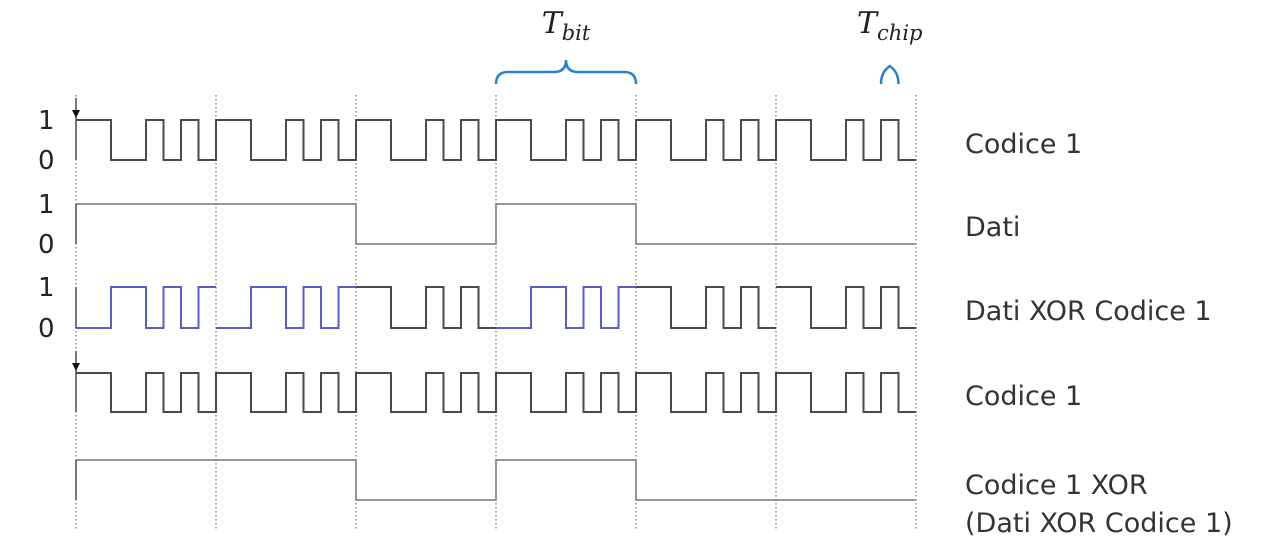 The height and width of the screenshot is (544, 1264). I want to click on waveform-code1, so click(494, 129).